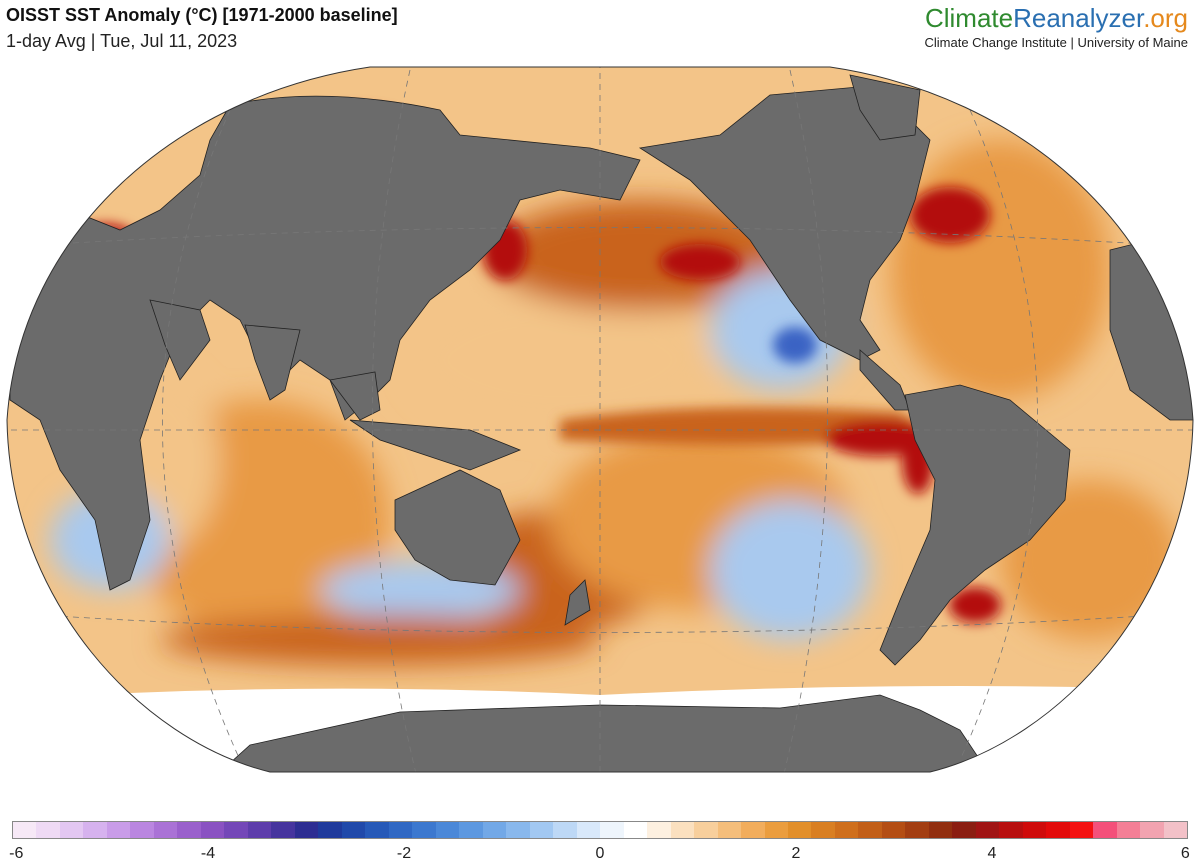 The image size is (1200, 868). What do you see at coordinates (404, 853) in the screenshot?
I see `colorbar-tick-label: -2` at bounding box center [404, 853].